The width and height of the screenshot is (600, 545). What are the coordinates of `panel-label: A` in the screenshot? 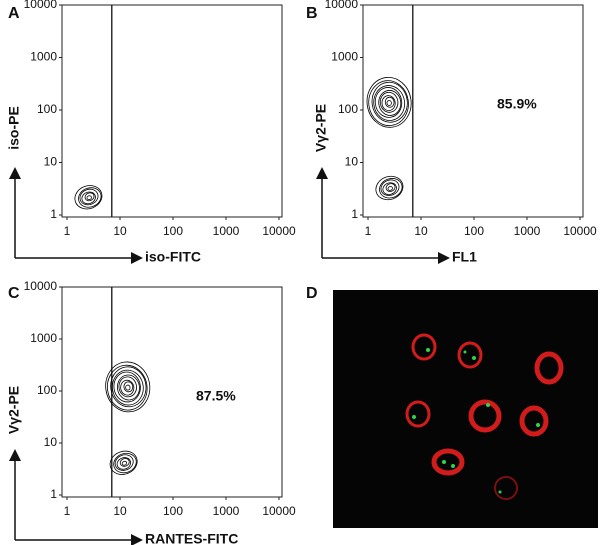 It's located at (14, 13).